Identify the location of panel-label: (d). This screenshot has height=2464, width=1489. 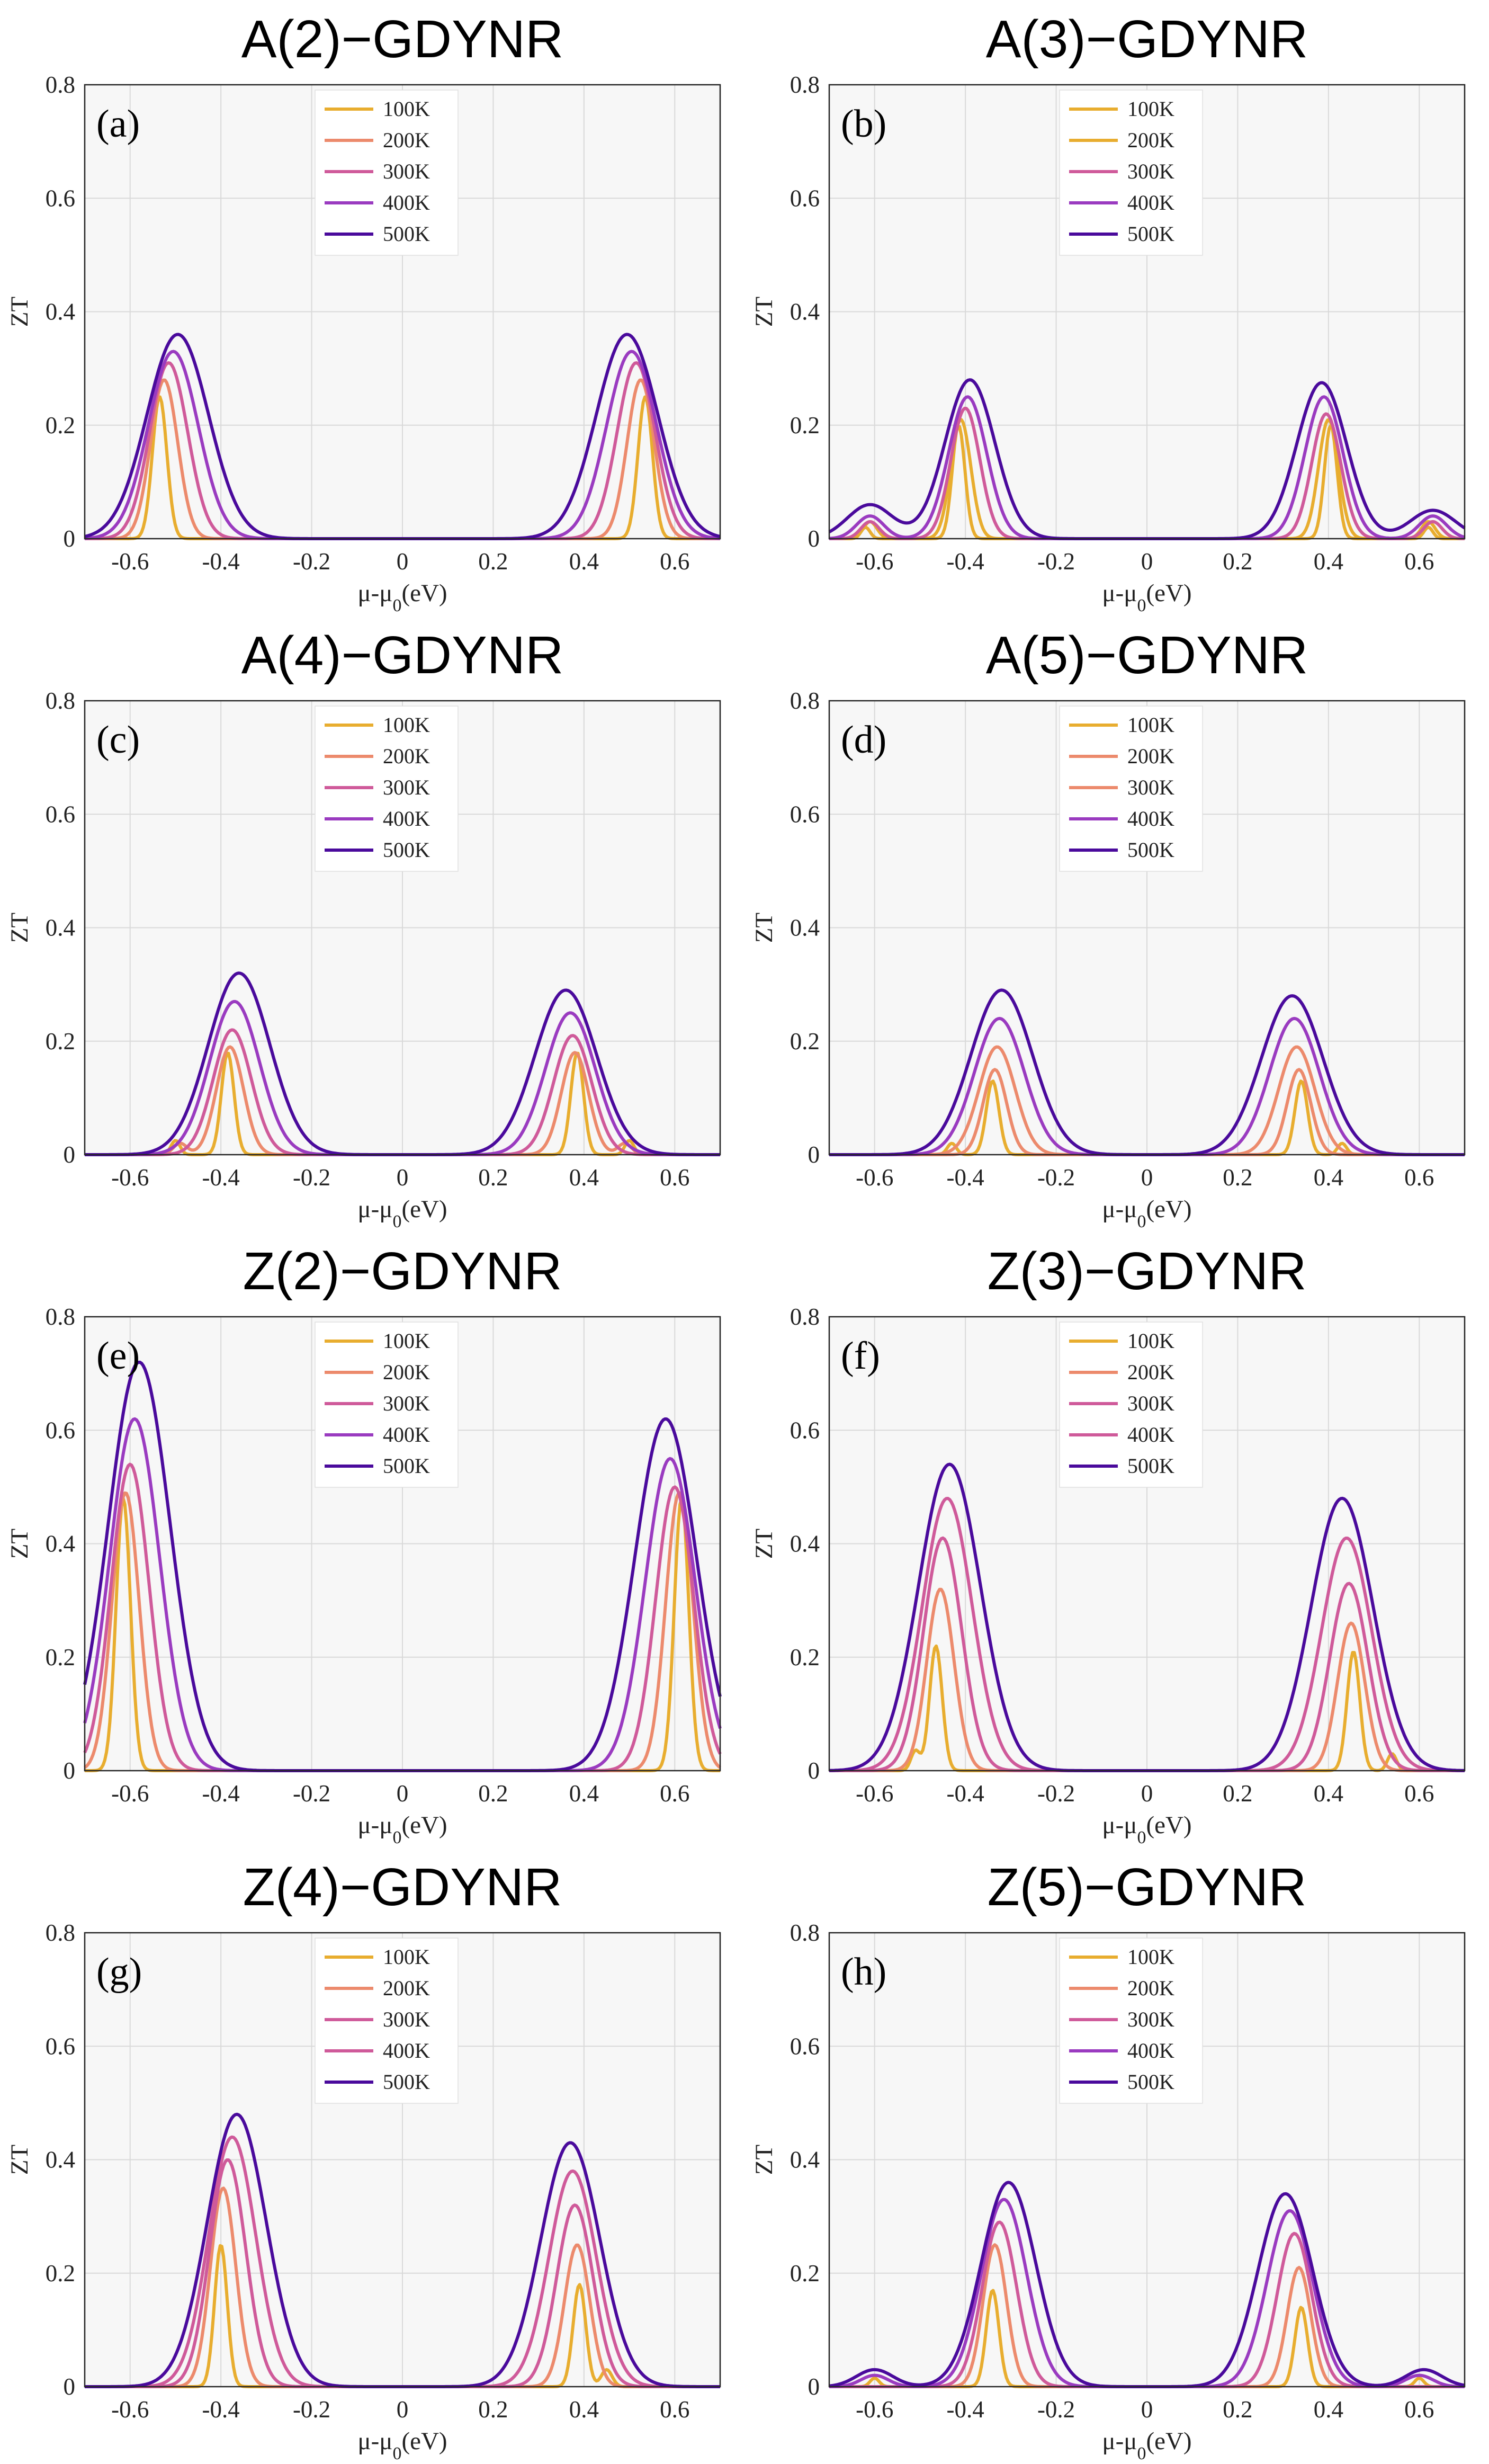
(864, 740).